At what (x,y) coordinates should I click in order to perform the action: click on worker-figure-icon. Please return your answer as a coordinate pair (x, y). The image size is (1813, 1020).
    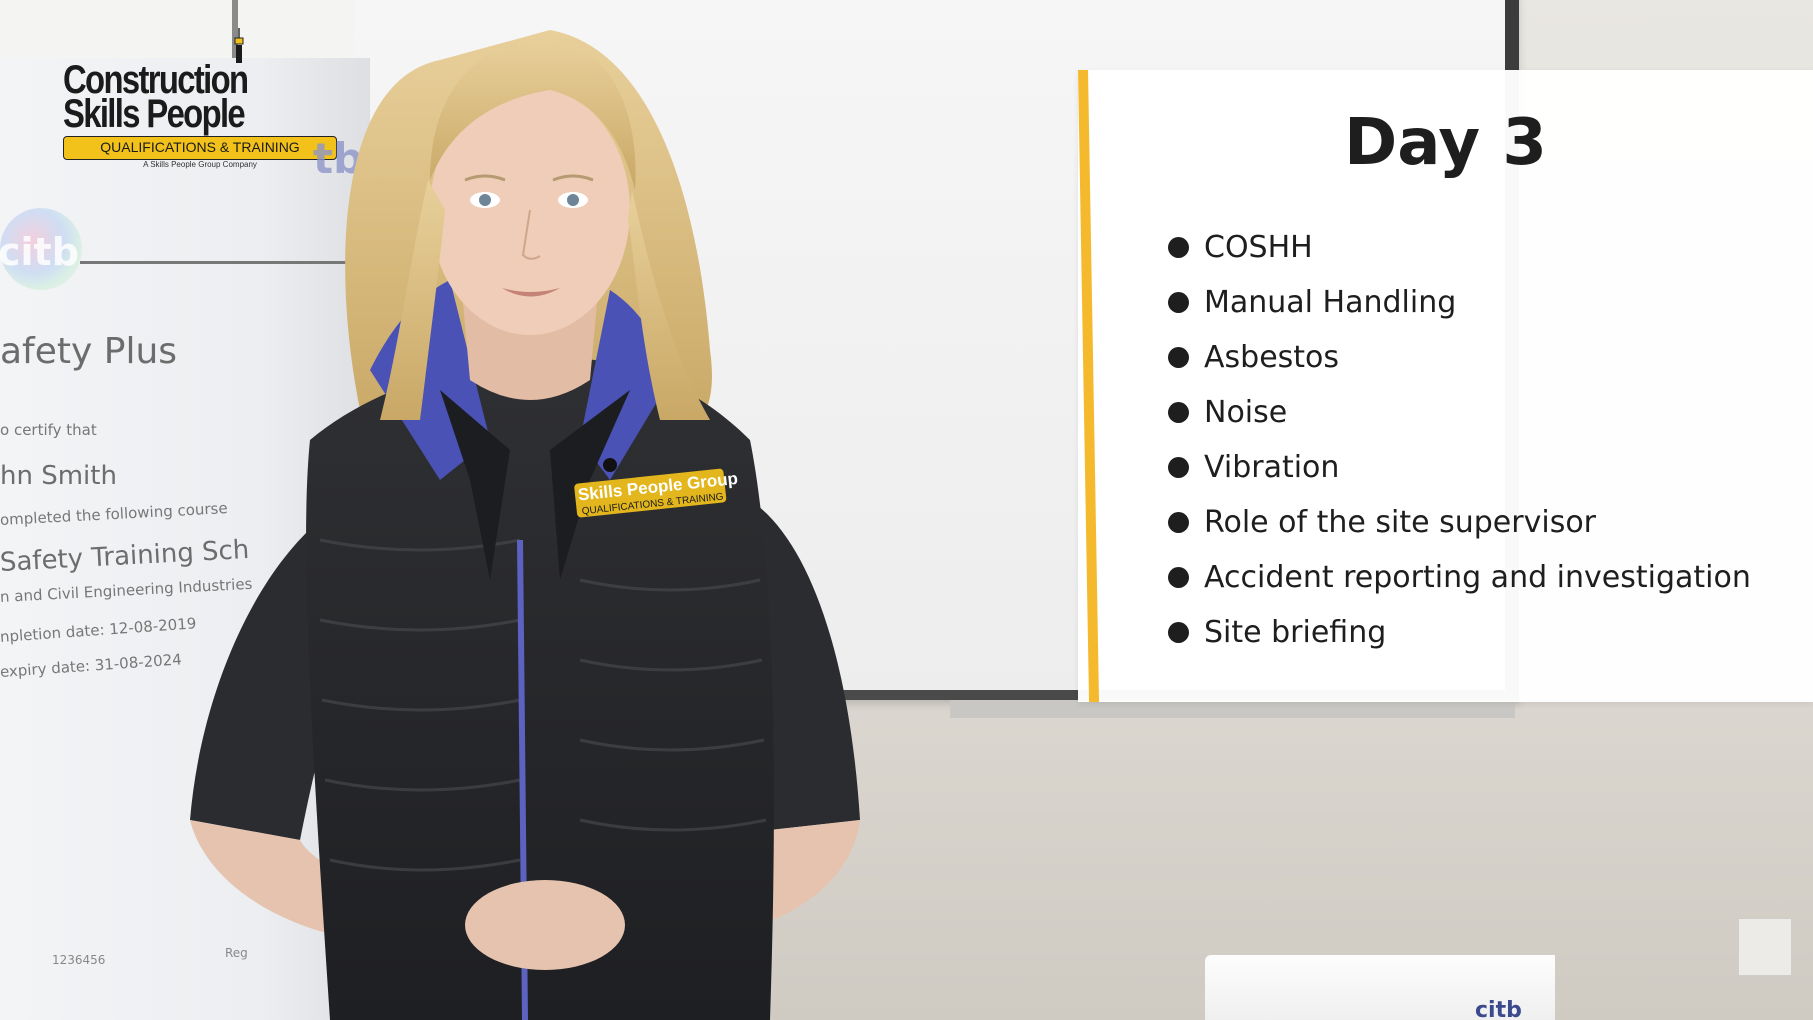
    Looking at the image, I should click on (239, 45).